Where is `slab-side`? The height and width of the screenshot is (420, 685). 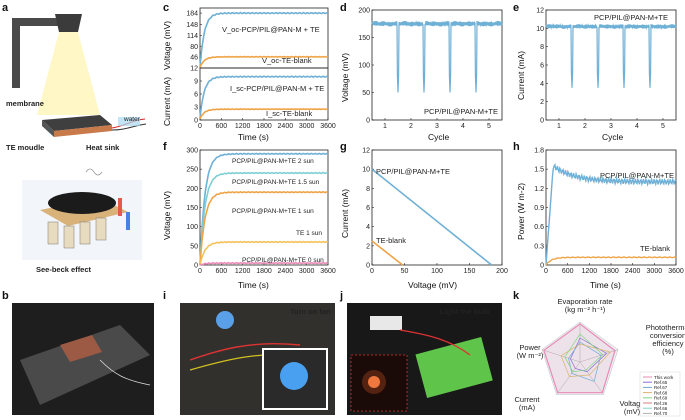 slab-side is located at coordinates (48, 128).